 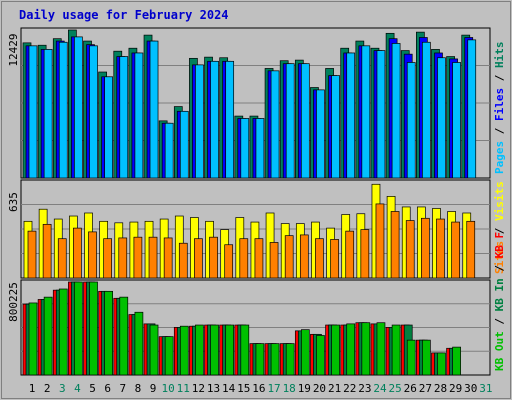 I want to click on day-label: 13, so click(x=213, y=388).